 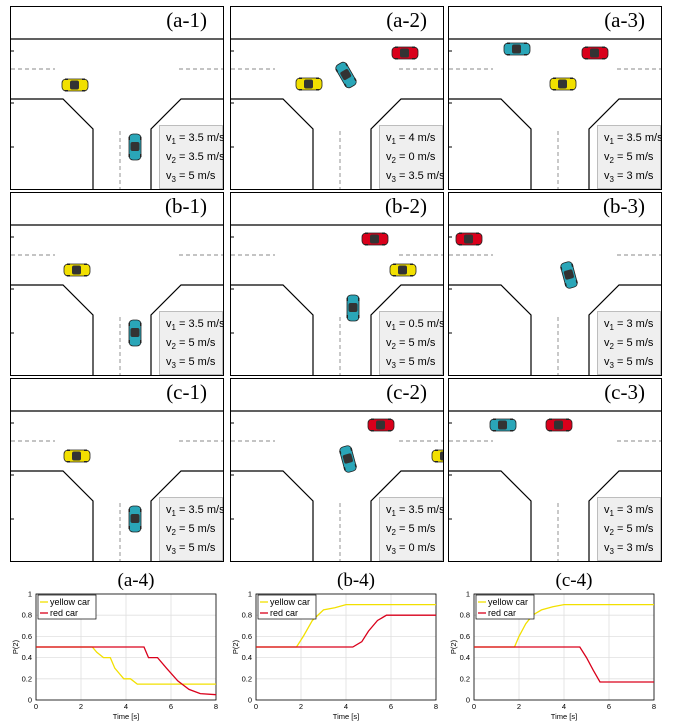 I want to click on y-tick-label: 0.8, so click(x=465, y=615).